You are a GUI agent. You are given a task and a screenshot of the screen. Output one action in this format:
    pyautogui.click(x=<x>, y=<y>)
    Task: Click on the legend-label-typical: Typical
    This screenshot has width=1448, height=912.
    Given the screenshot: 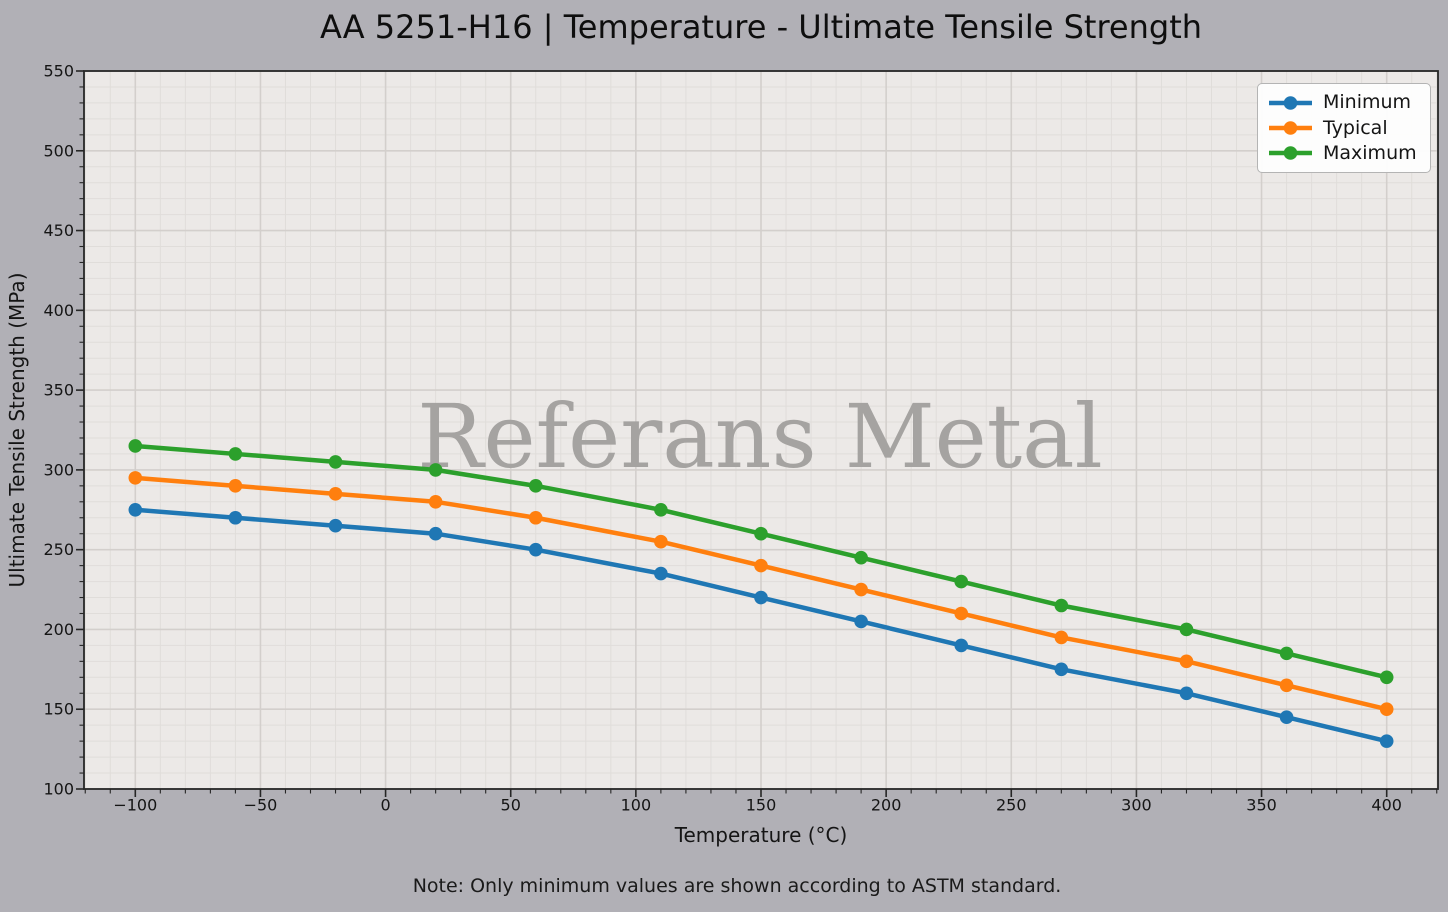 What is the action you would take?
    pyautogui.click(x=1355, y=127)
    